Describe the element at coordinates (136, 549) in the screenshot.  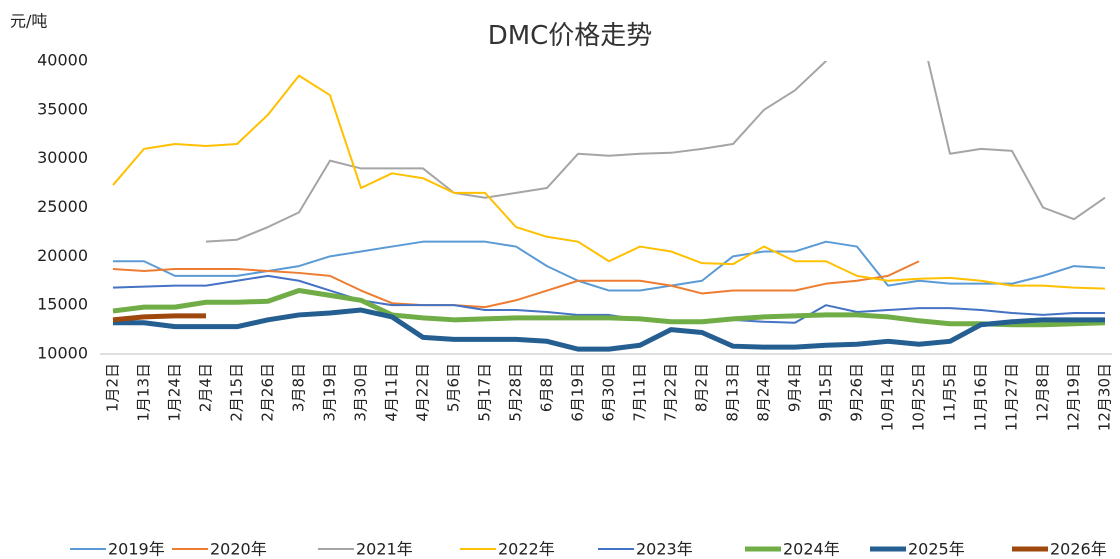
I see `legend-label: 2019年` at that location.